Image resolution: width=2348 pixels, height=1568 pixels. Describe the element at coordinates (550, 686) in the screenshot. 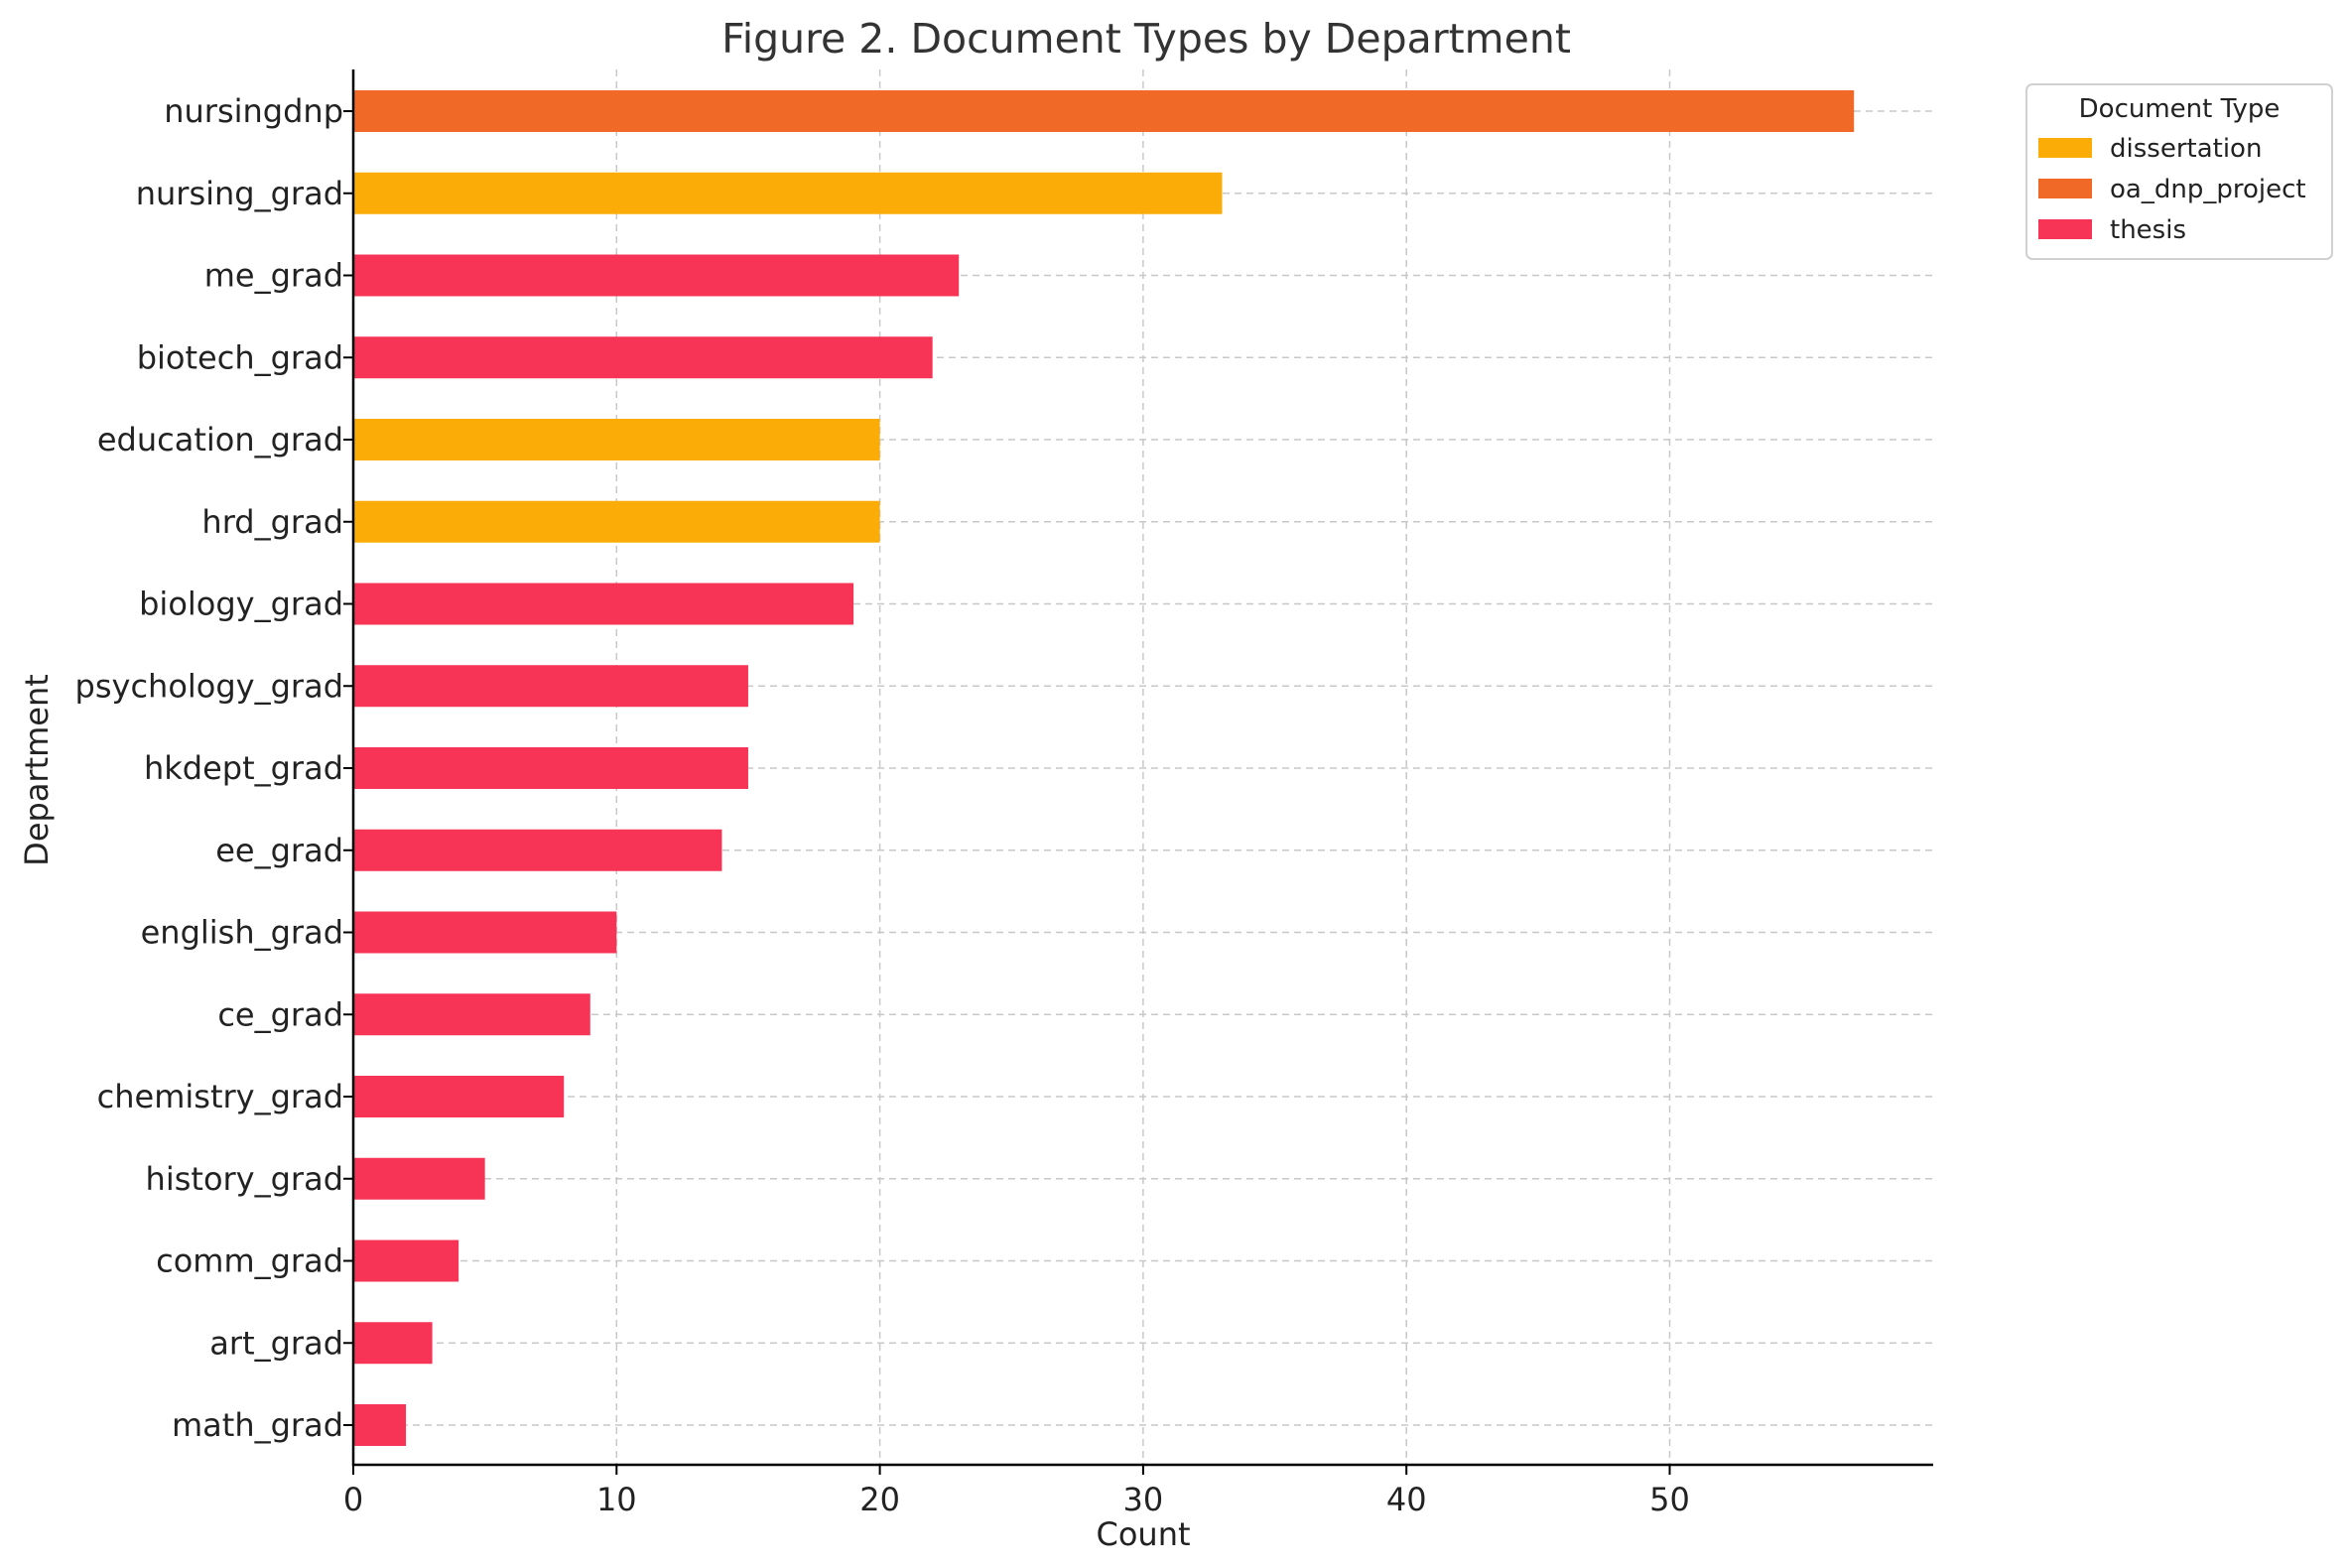

I see `bar-psychology_grad` at that location.